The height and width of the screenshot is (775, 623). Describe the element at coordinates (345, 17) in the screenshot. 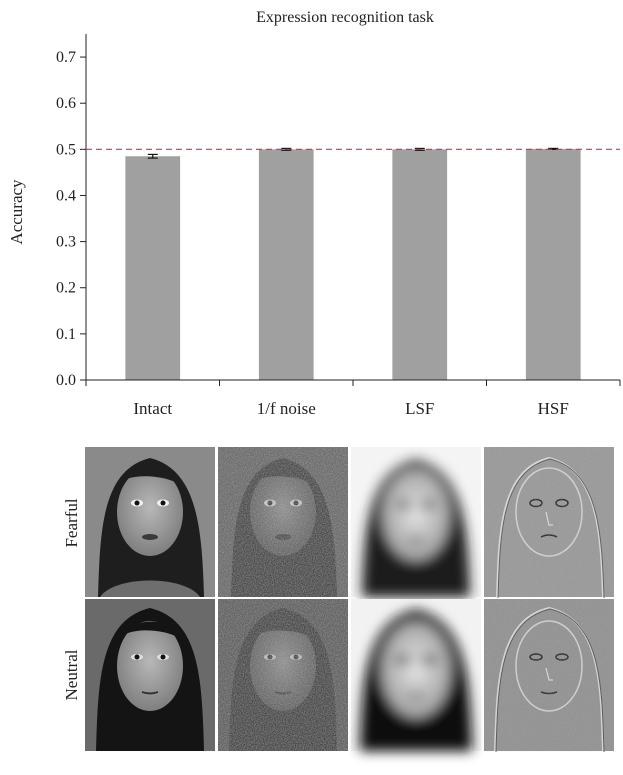

I see `chart-title: Expression recognition task` at that location.